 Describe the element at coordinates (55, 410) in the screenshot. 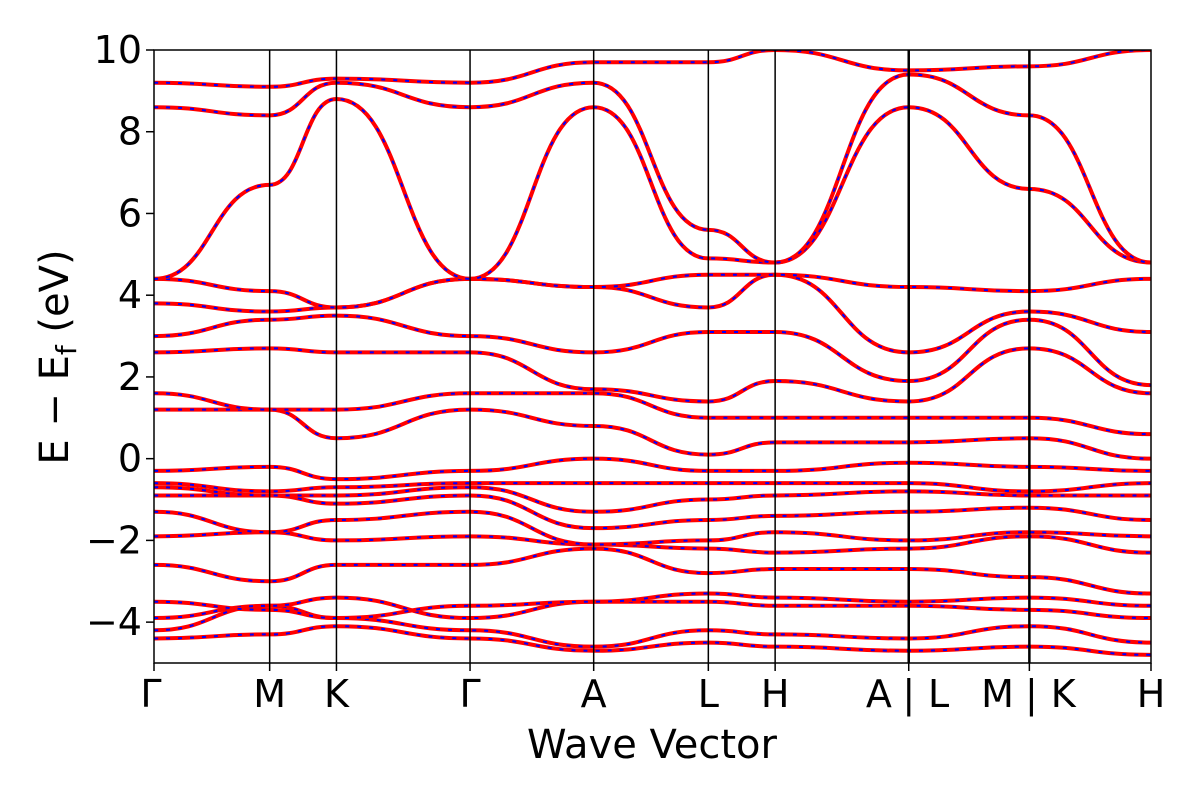

I see `y-axis-title-main: E − E` at that location.